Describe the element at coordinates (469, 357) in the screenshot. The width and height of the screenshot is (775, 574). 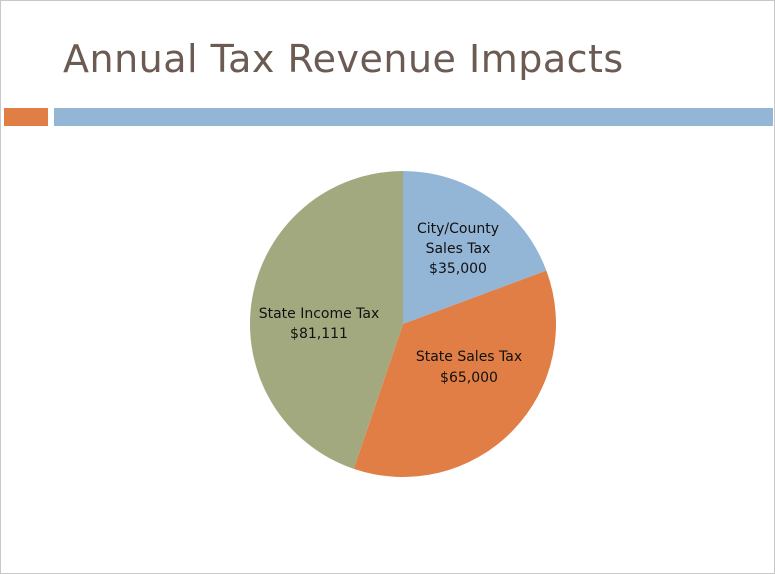
I see `slice-label-2-line-1: State Sales Tax` at that location.